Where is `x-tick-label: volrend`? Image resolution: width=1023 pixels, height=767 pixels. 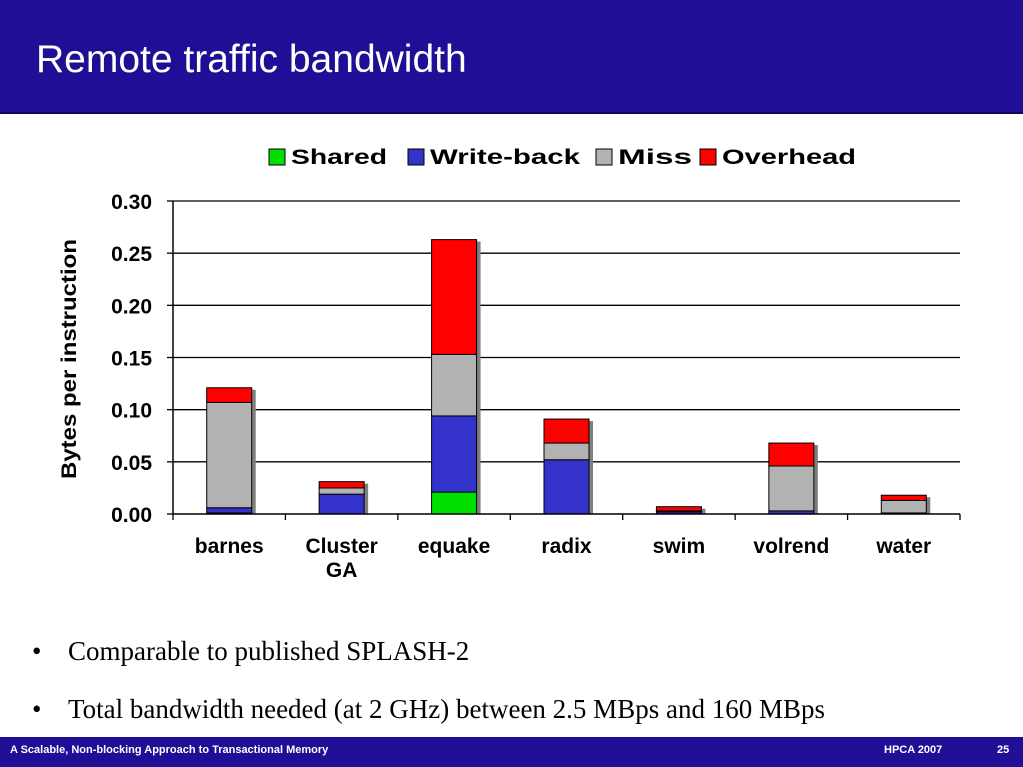
x-tick-label: volrend is located at coordinates (791, 546).